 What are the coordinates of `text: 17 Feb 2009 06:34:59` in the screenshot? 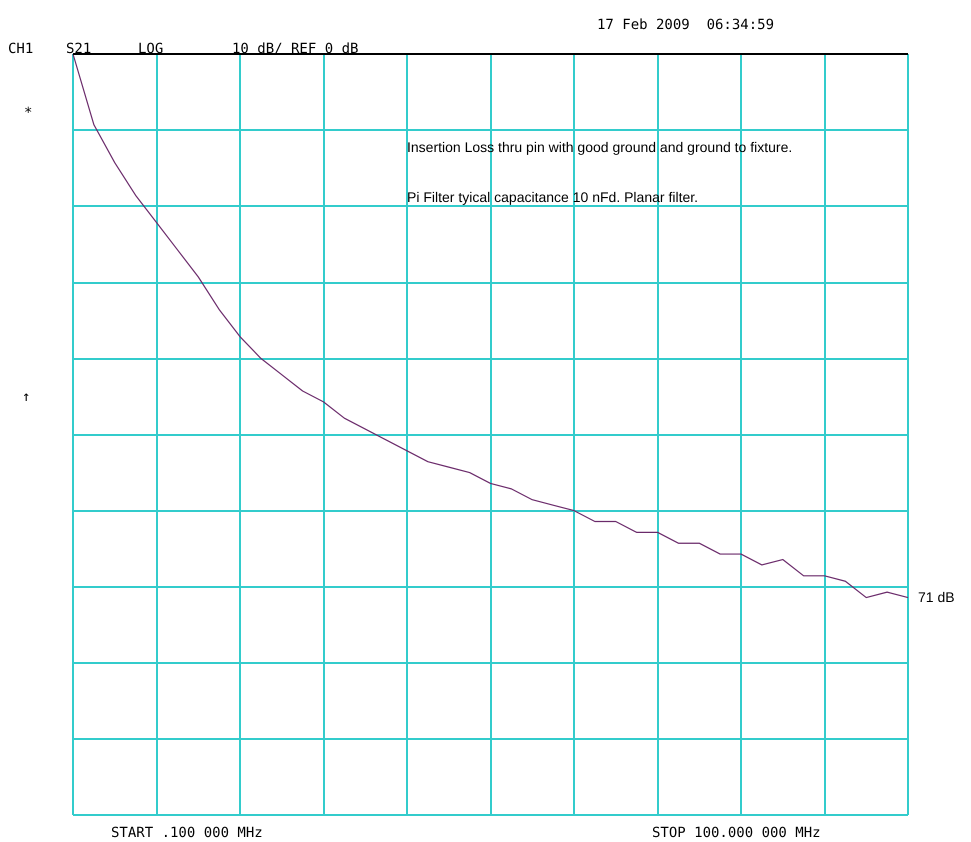 It's located at (685, 25).